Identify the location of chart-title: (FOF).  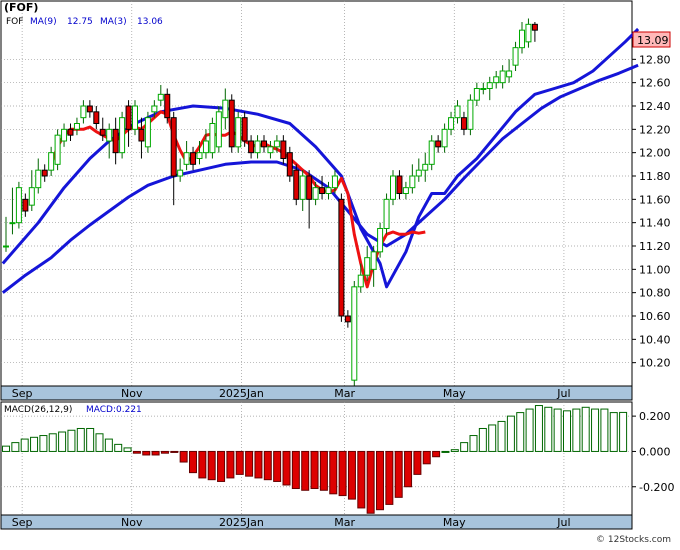
(21, 7).